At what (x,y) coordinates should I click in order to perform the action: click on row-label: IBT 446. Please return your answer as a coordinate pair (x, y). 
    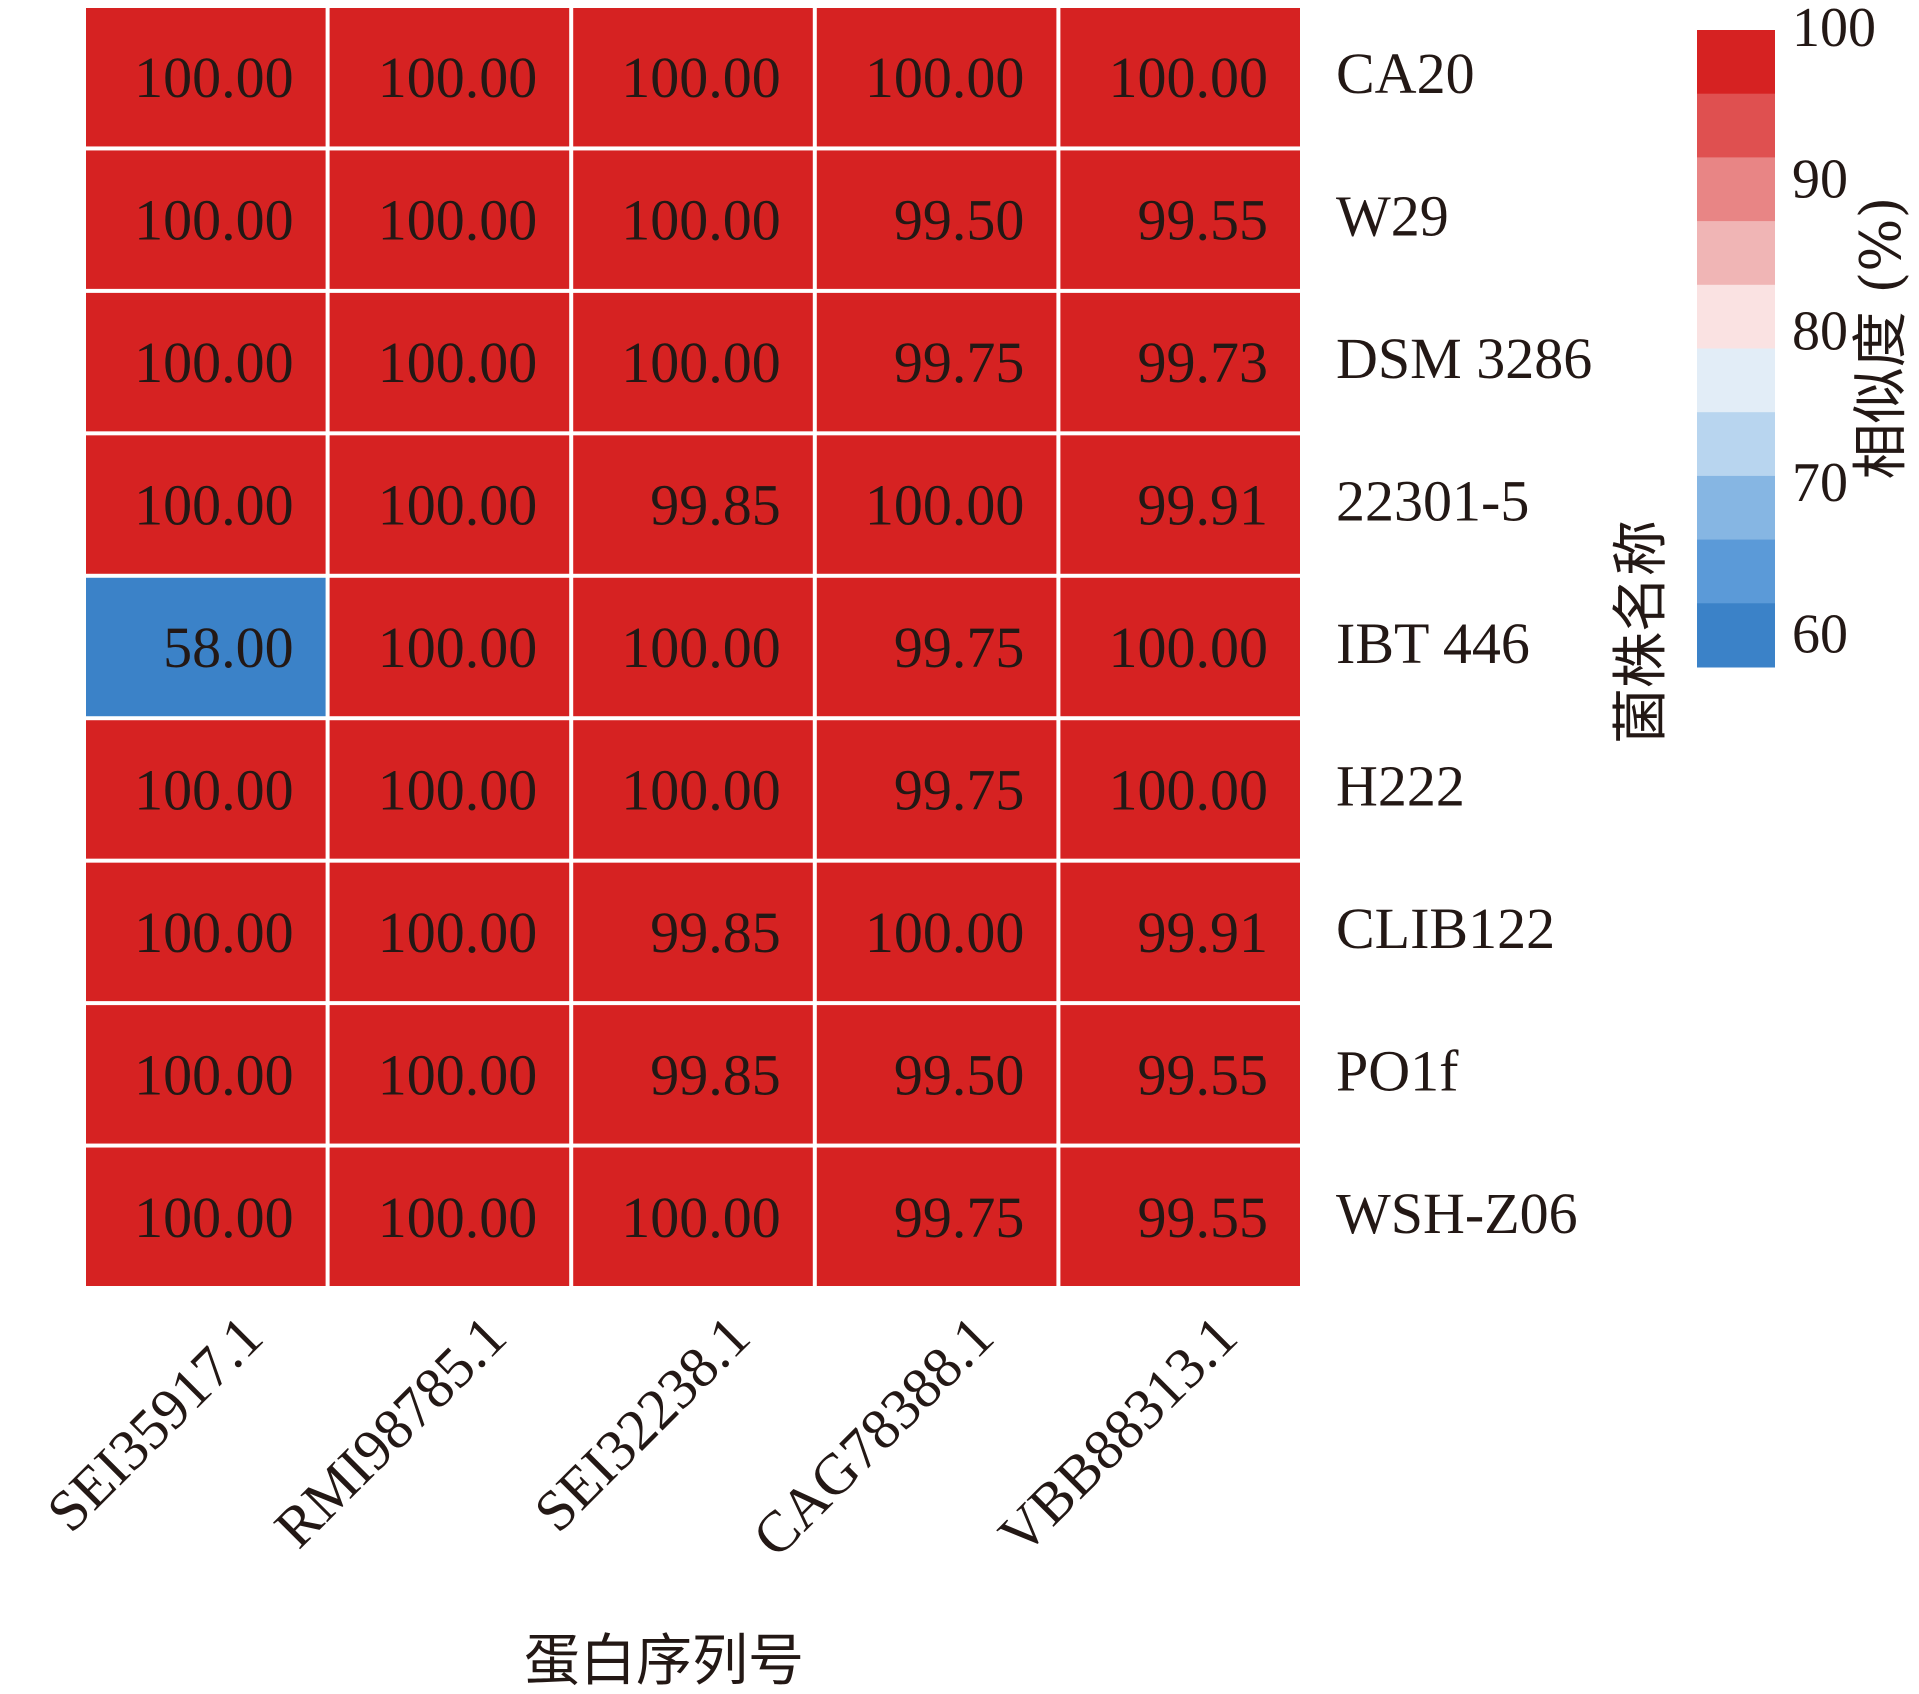
    Looking at the image, I should click on (1433, 643).